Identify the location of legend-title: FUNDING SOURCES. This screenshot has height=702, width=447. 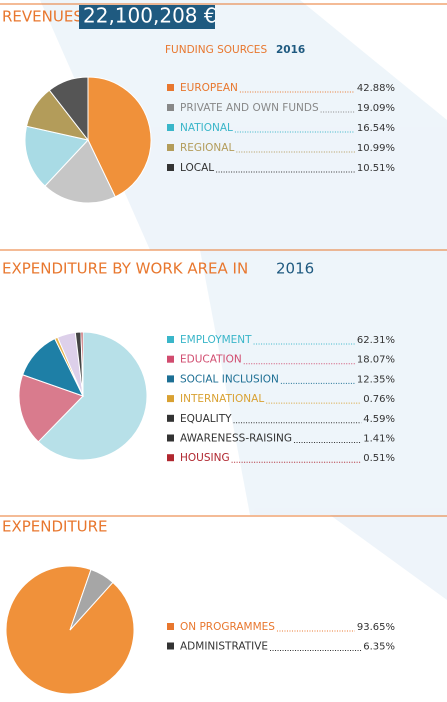
(216, 50).